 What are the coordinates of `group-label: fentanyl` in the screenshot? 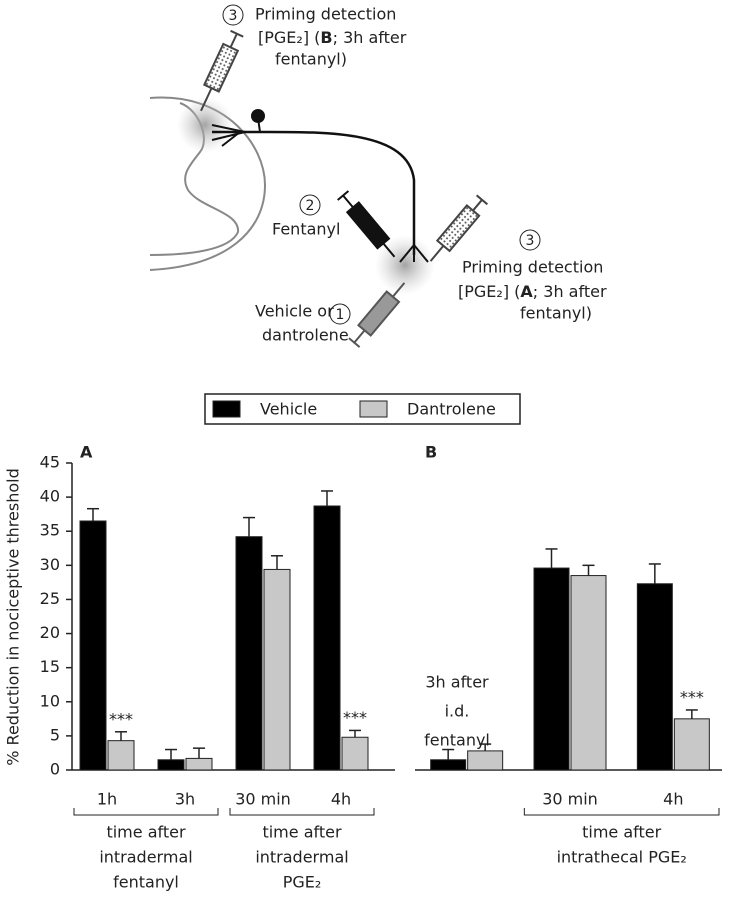 It's located at (146, 882).